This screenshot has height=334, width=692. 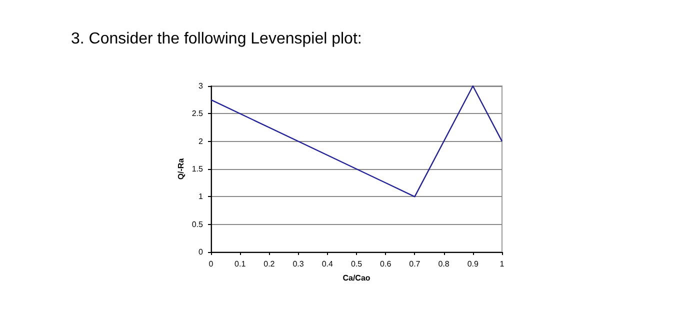 I want to click on x-axis-title: Ca/Cao, so click(x=356, y=278).